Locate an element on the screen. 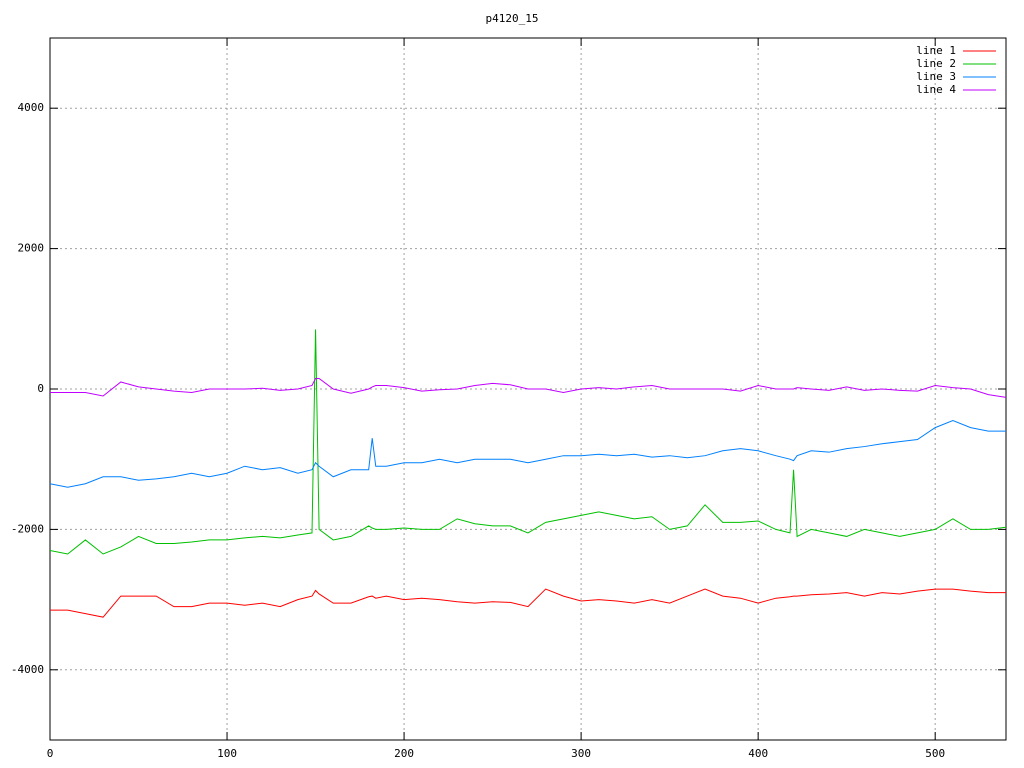 Image resolution: width=1024 pixels, height=768 pixels. x-tick-label: 200 is located at coordinates (404, 753).